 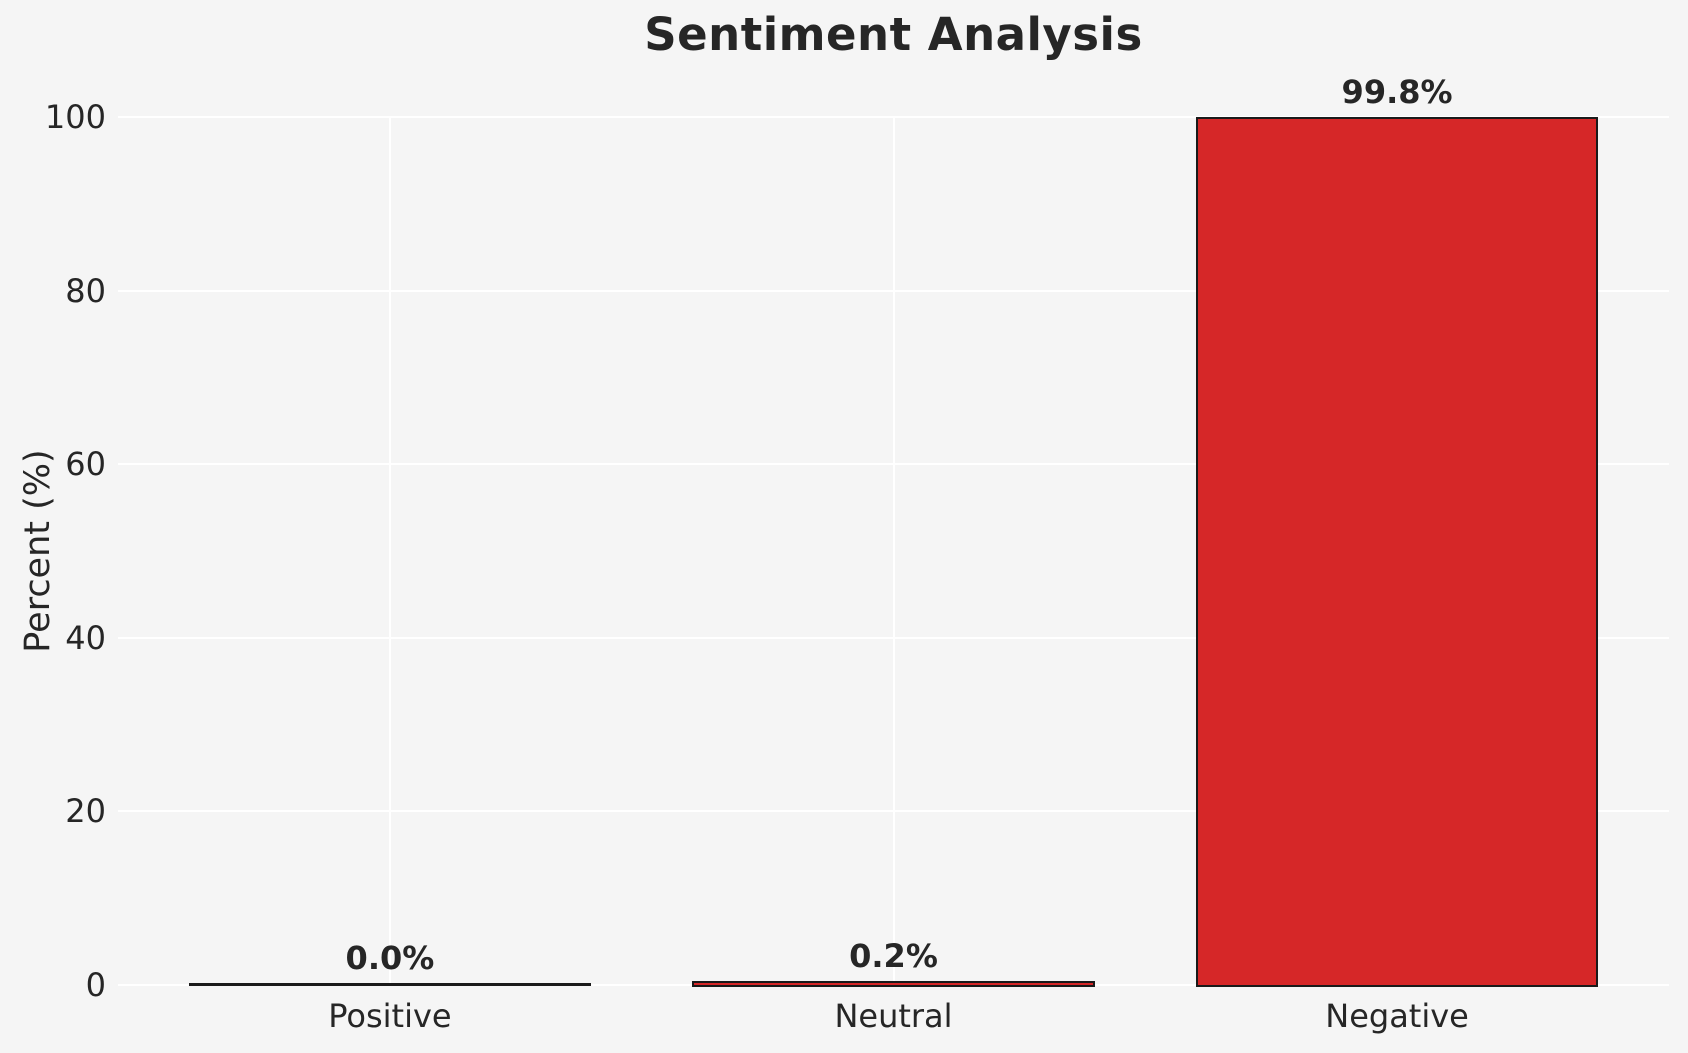 I want to click on bar-value-label: 0.2%, so click(x=893, y=956).